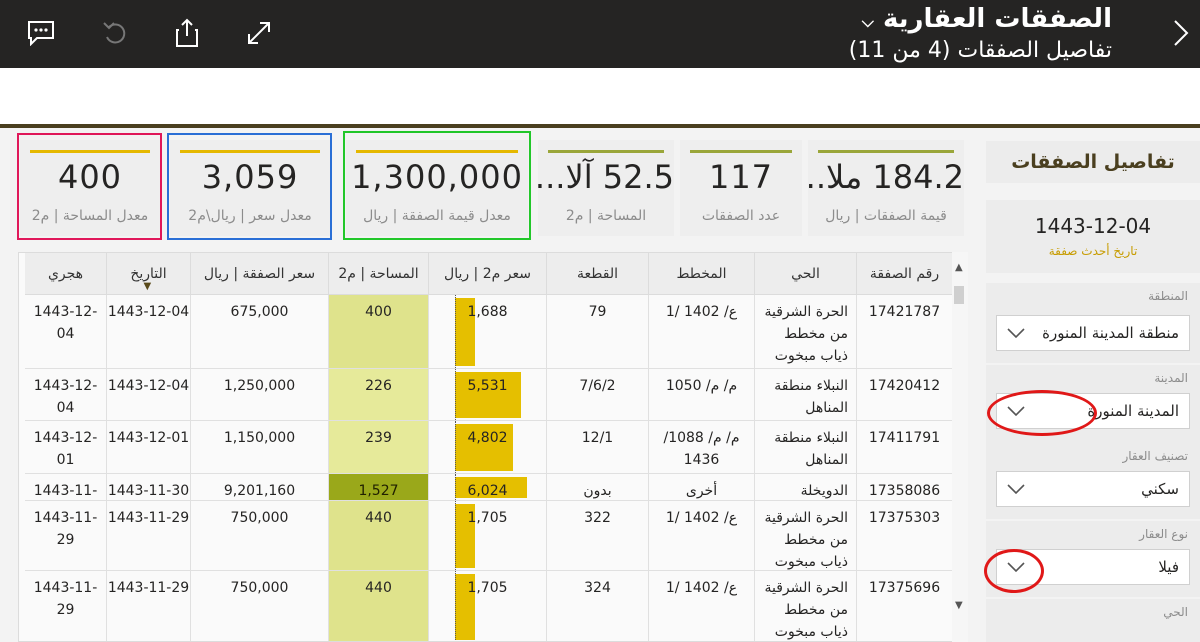 This screenshot has height=642, width=1200. What do you see at coordinates (115, 33) in the screenshot?
I see `undo-icon` at bounding box center [115, 33].